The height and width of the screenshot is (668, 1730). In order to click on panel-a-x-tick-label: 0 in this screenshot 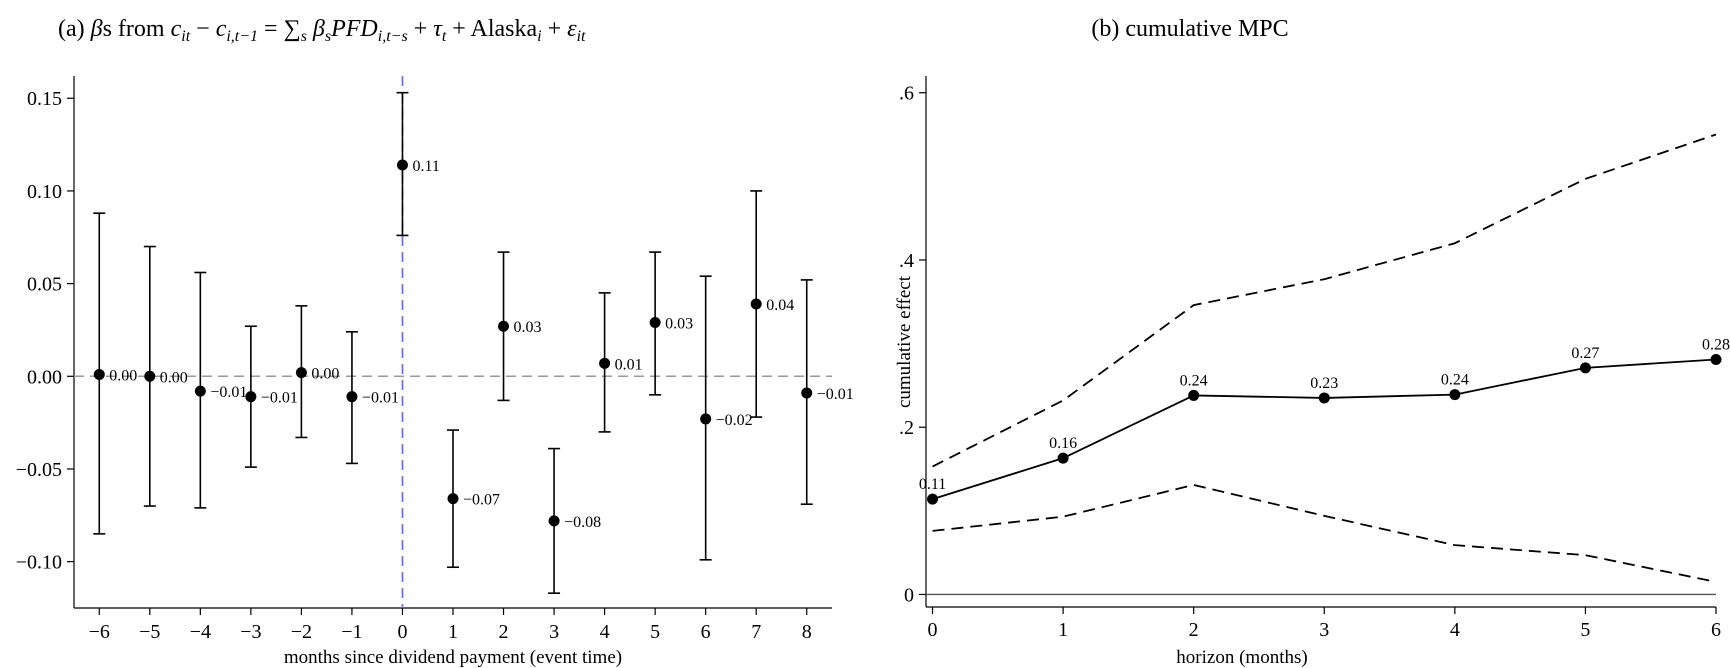, I will do `click(402, 632)`.